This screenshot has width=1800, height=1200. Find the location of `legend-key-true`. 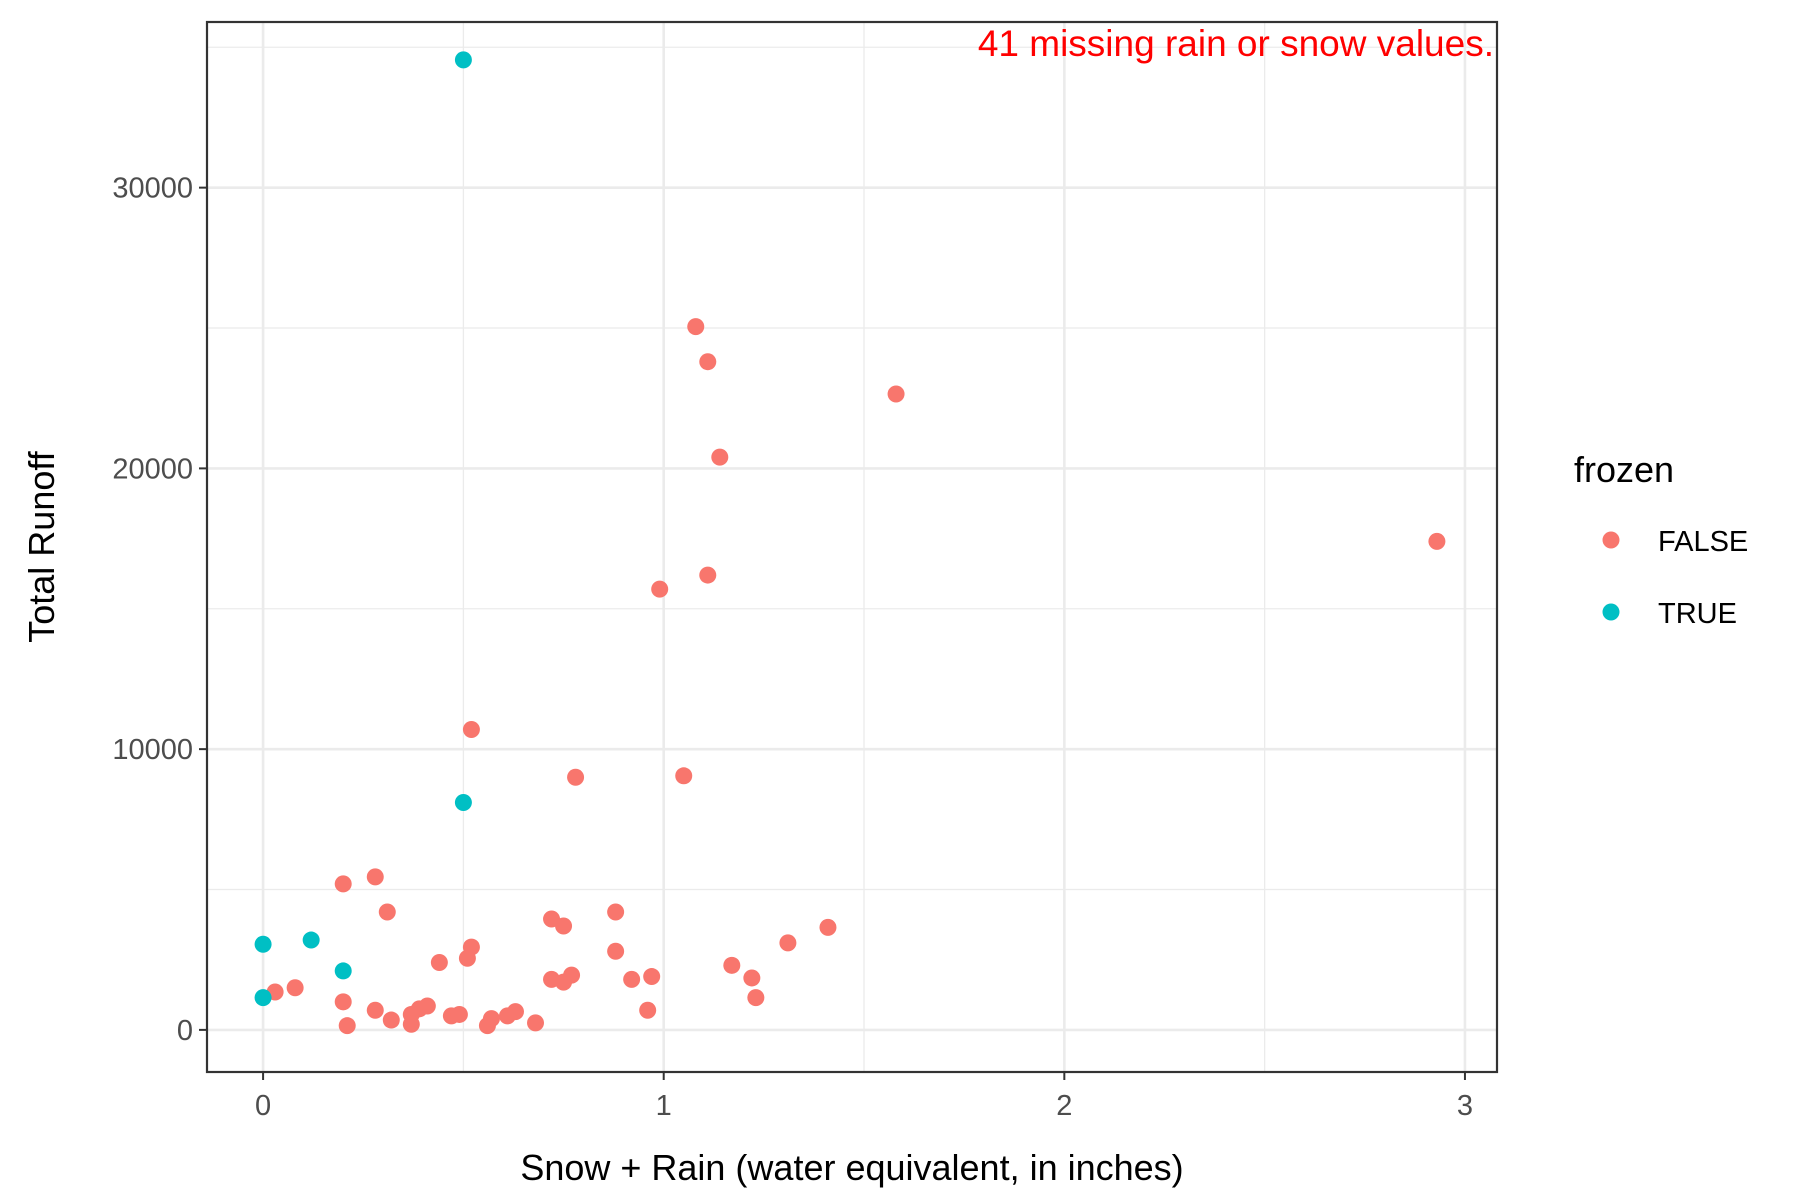

legend-key-true is located at coordinates (1611, 612).